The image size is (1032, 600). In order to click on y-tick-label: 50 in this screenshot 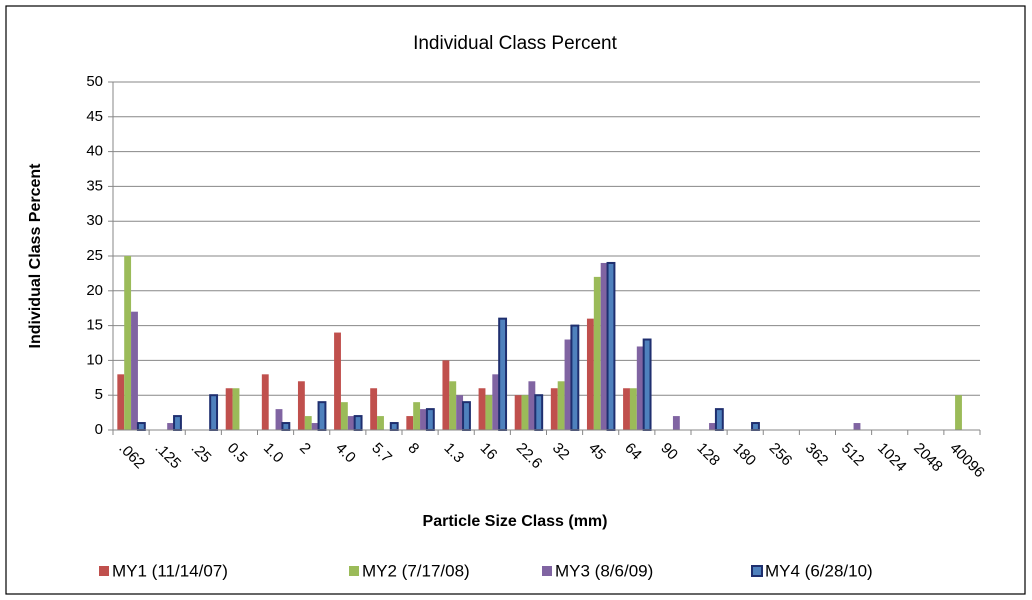, I will do `click(94, 81)`.